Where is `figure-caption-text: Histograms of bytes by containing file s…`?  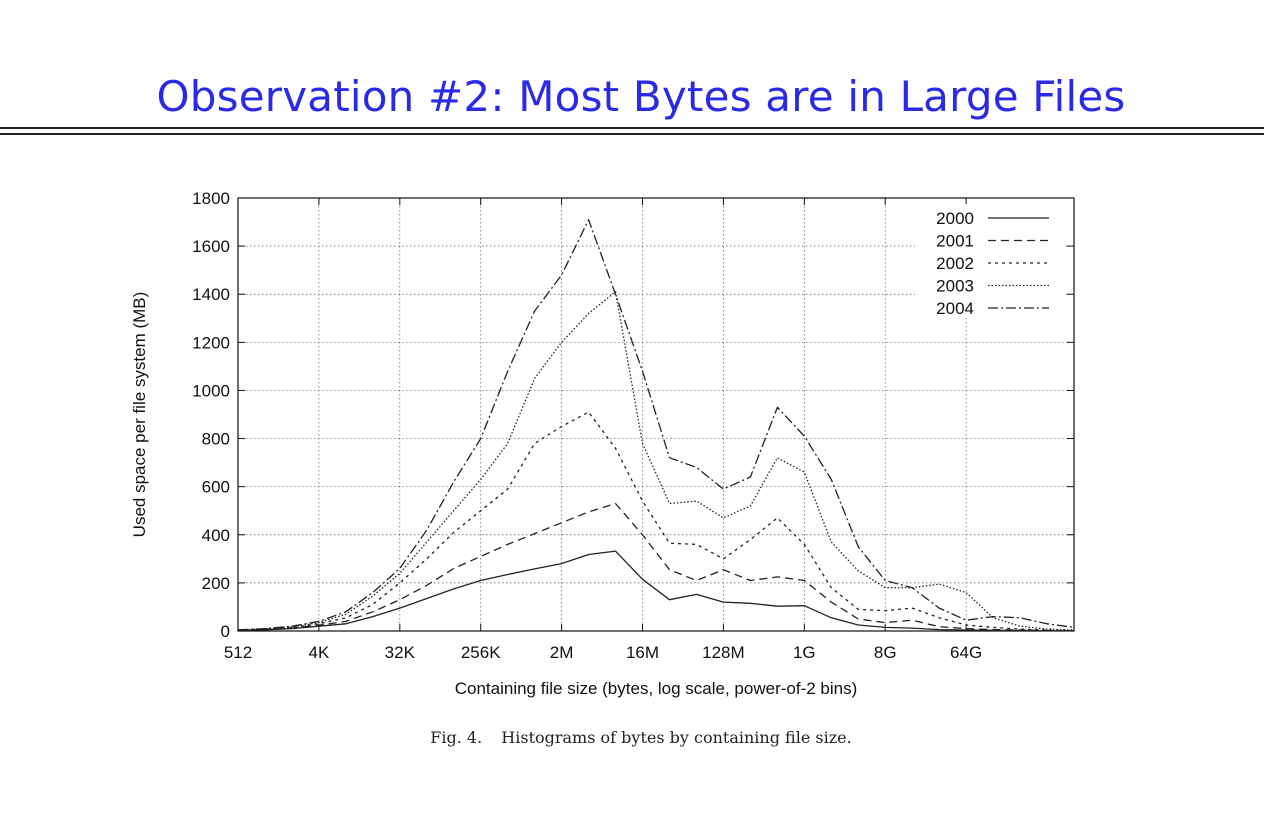
figure-caption-text: Histograms of bytes by containing file s… is located at coordinates (676, 737).